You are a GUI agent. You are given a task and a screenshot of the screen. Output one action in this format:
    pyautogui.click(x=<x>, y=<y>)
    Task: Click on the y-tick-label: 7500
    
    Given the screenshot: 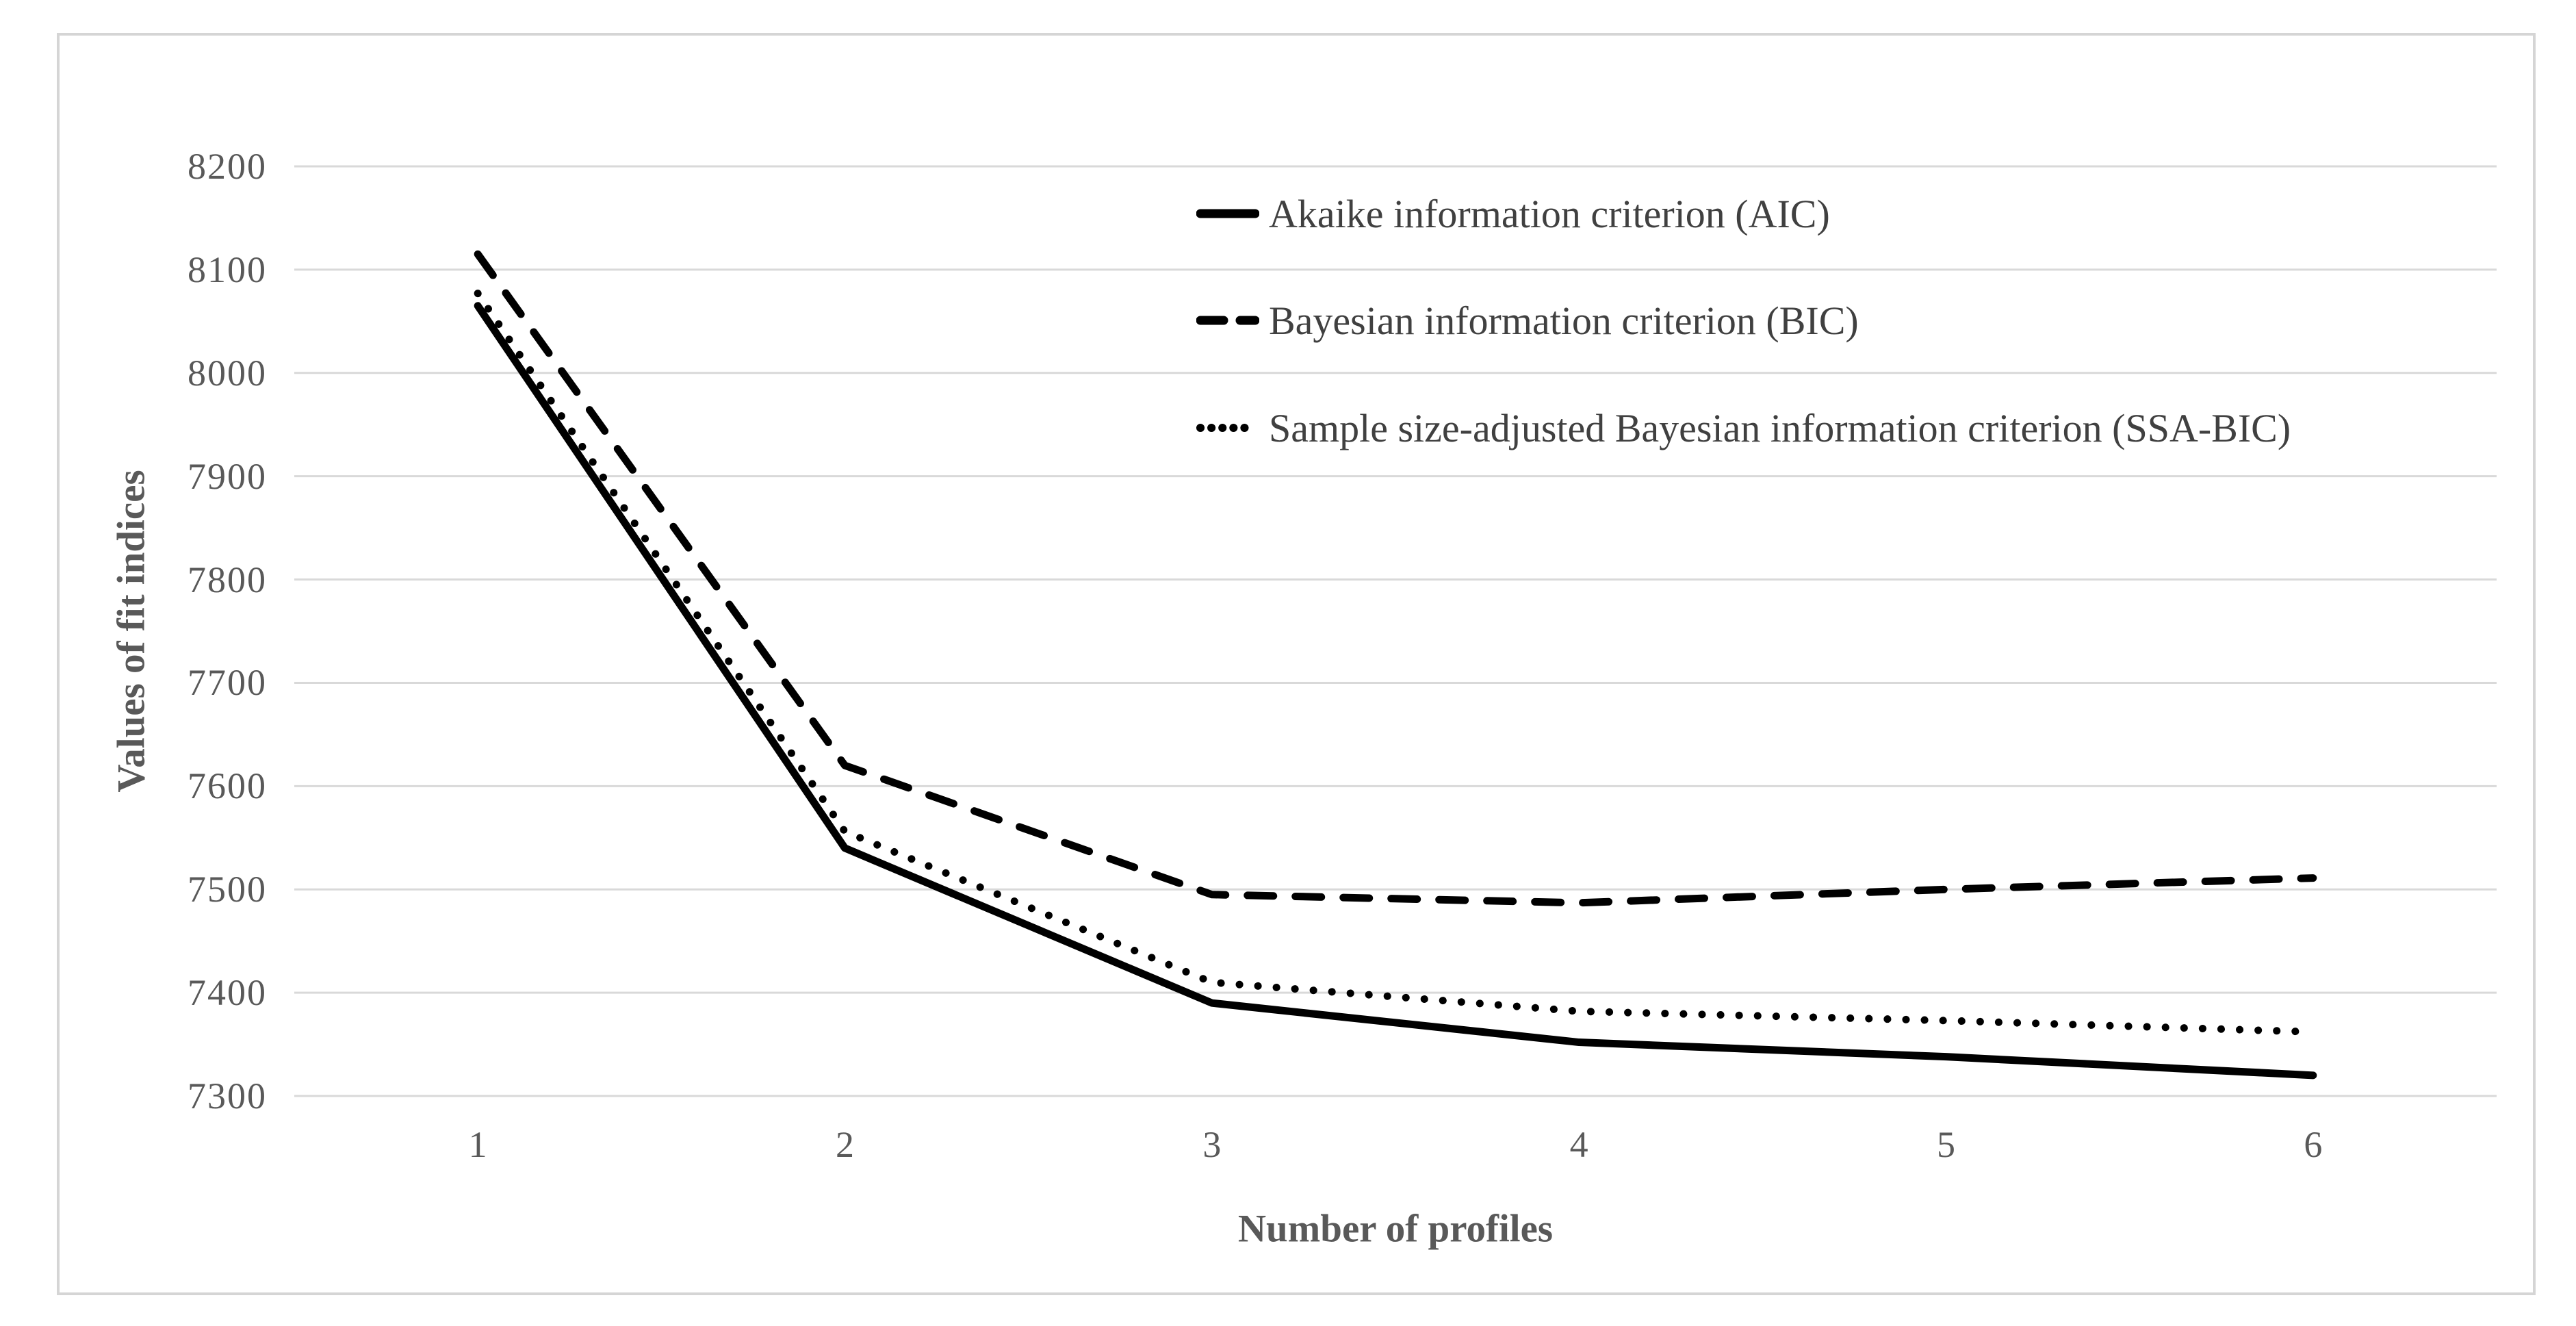 What is the action you would take?
    pyautogui.click(x=227, y=889)
    